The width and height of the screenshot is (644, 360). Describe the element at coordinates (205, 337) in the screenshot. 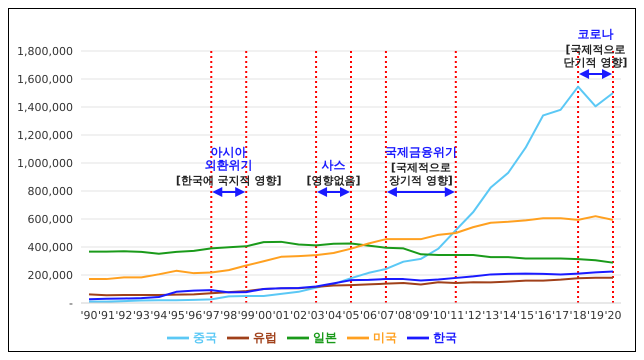

I see `legend-label: 중국` at that location.